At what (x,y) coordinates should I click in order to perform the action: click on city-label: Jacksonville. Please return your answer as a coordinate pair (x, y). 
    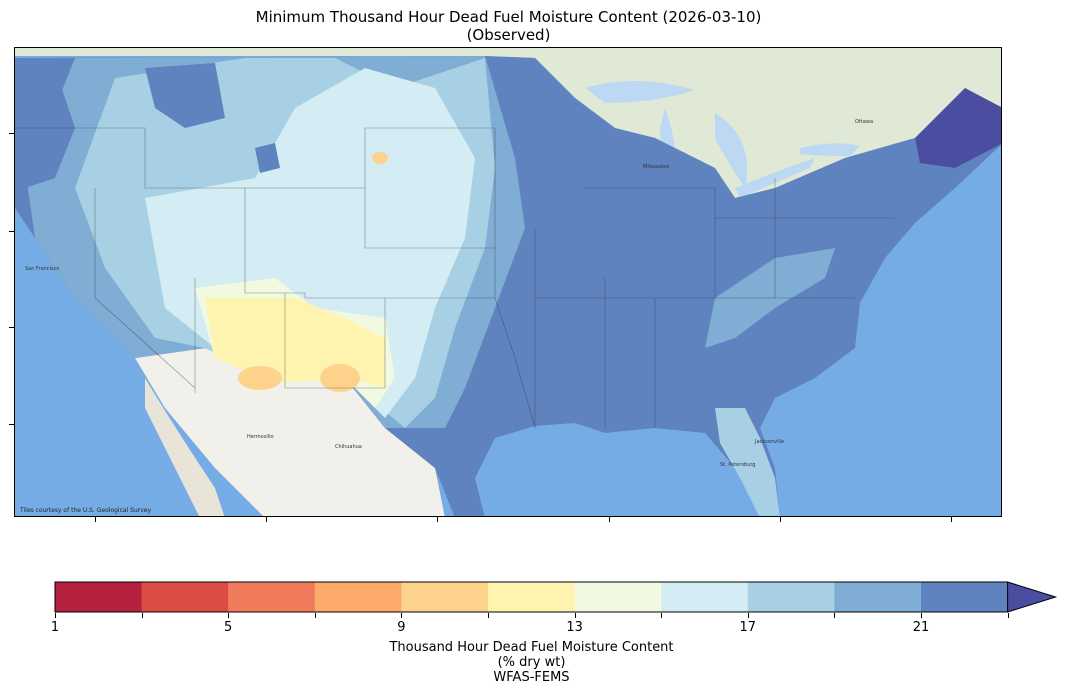
    Looking at the image, I should click on (769, 442).